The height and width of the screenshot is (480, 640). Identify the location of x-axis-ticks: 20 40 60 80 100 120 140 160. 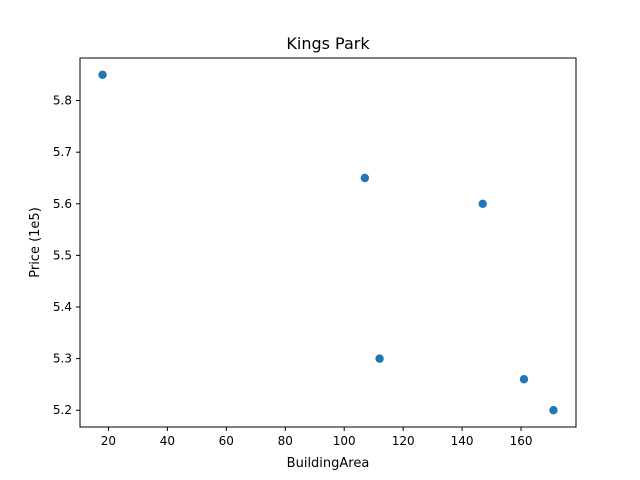
(317, 437).